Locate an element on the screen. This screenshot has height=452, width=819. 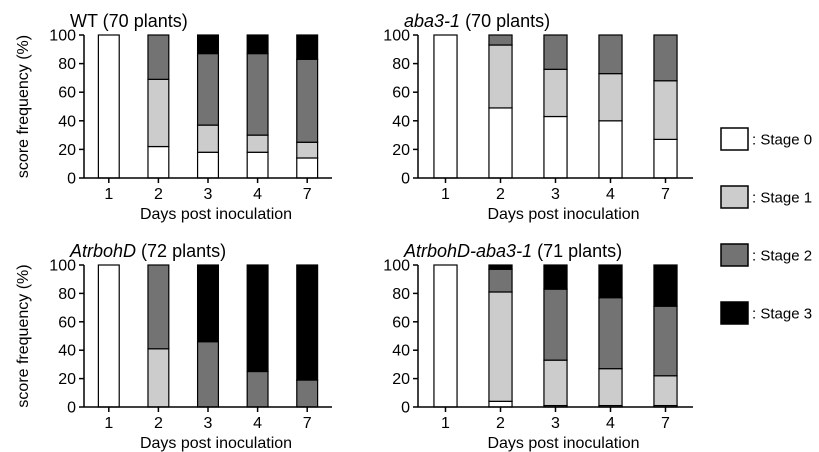
chart-title: WT (70 plants) is located at coordinates (129, 21).